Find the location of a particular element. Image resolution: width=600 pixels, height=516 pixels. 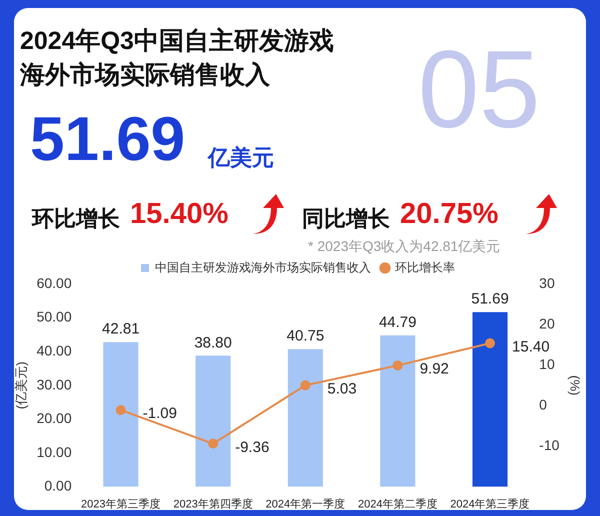

x-tick-label: 2024年第一季度 is located at coordinates (306, 503).